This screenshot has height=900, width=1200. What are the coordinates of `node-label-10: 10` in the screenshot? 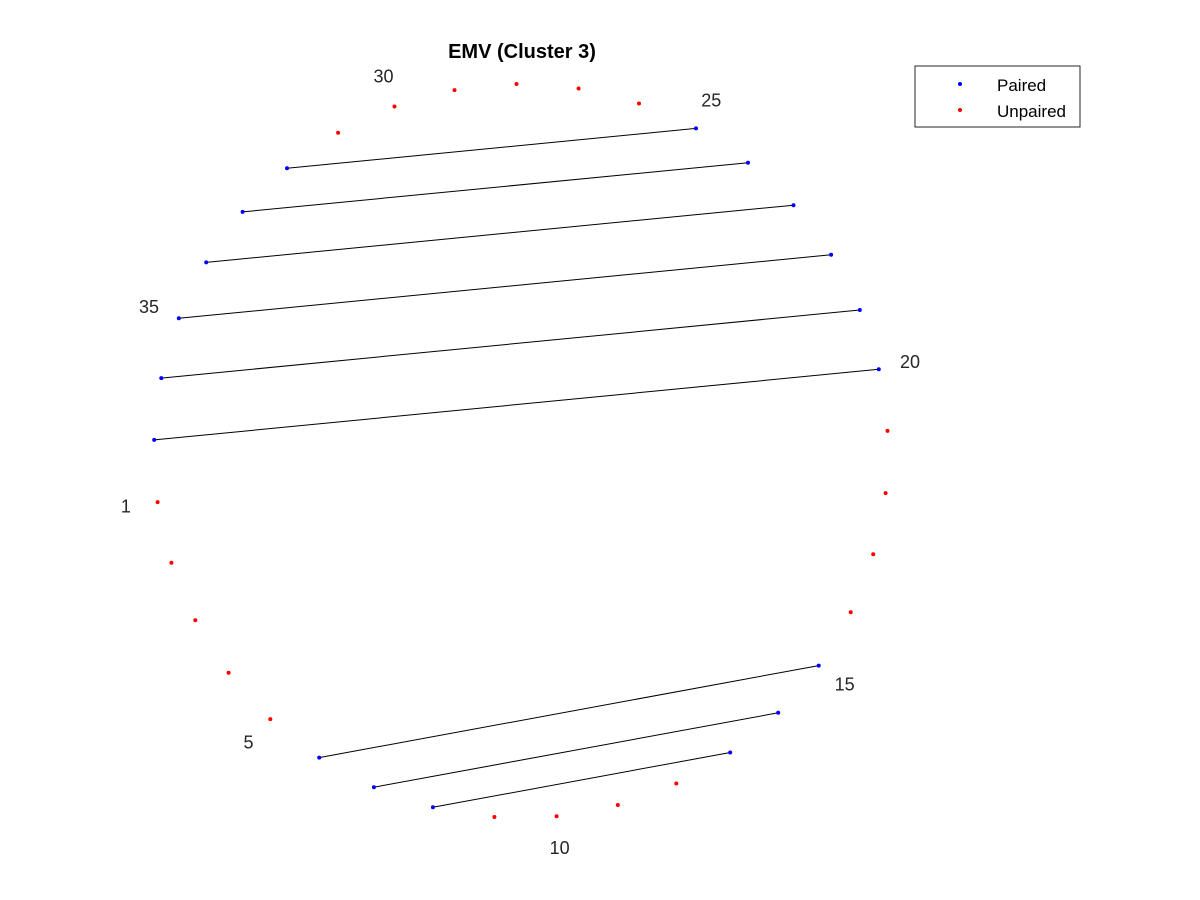 It's located at (560, 848).